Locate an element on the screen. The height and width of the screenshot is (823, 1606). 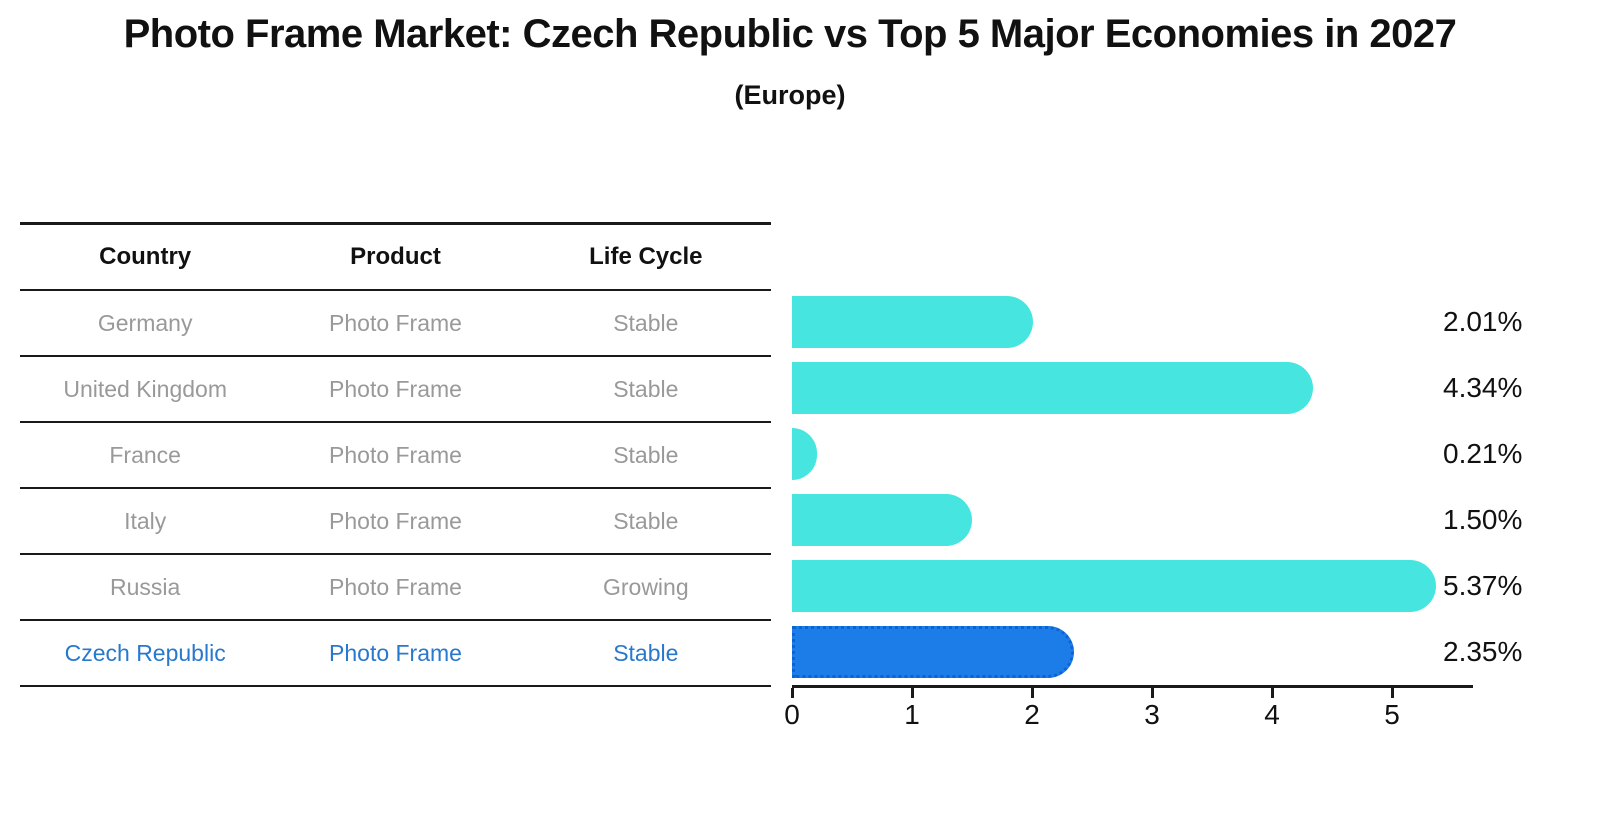
cell-country: Italy is located at coordinates (145, 520).